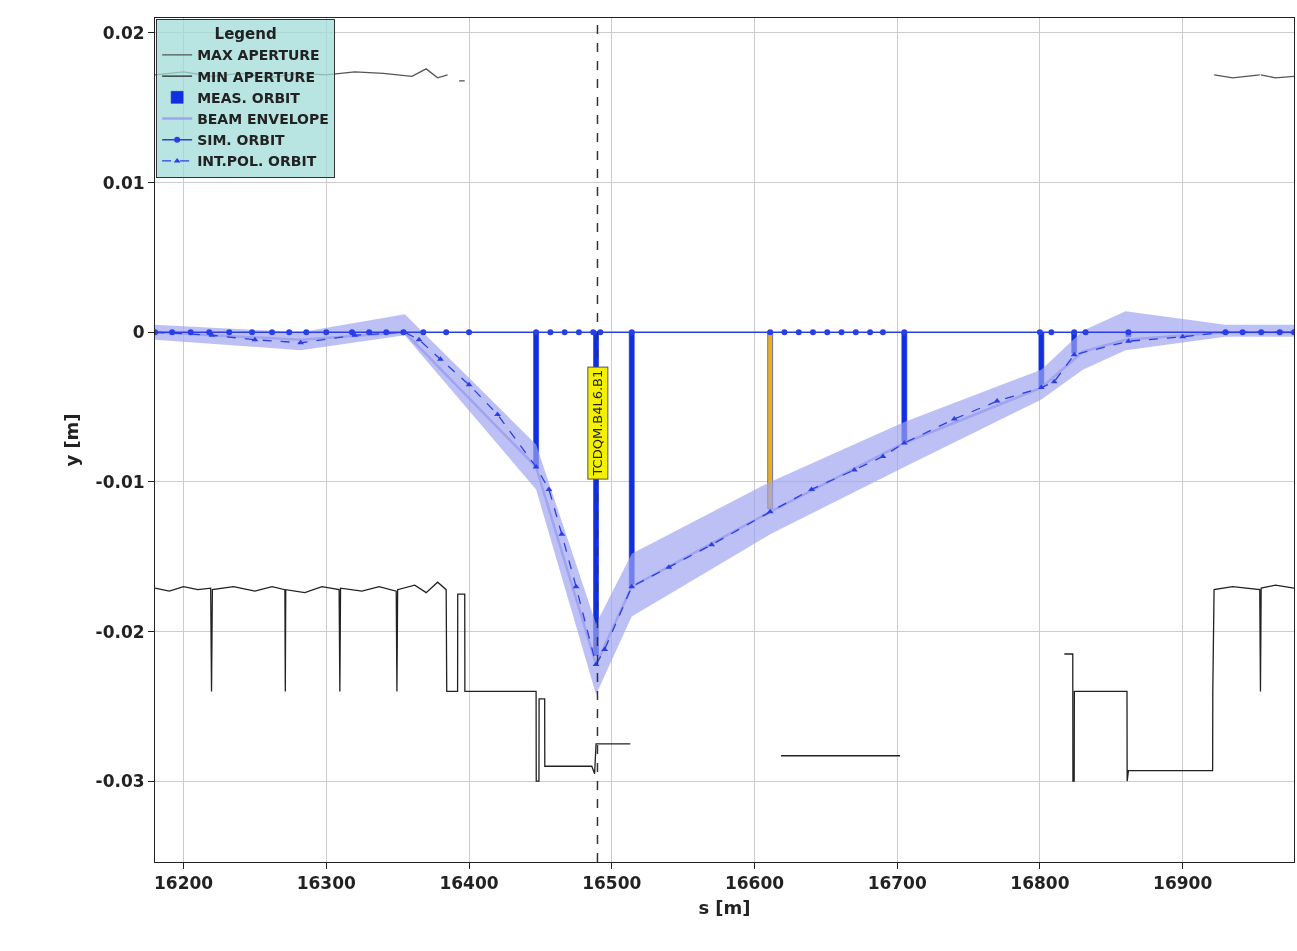 Image resolution: width=1297 pixels, height=951 pixels. Describe the element at coordinates (183, 883) in the screenshot. I see `x-tick-label: 16200` at that location.